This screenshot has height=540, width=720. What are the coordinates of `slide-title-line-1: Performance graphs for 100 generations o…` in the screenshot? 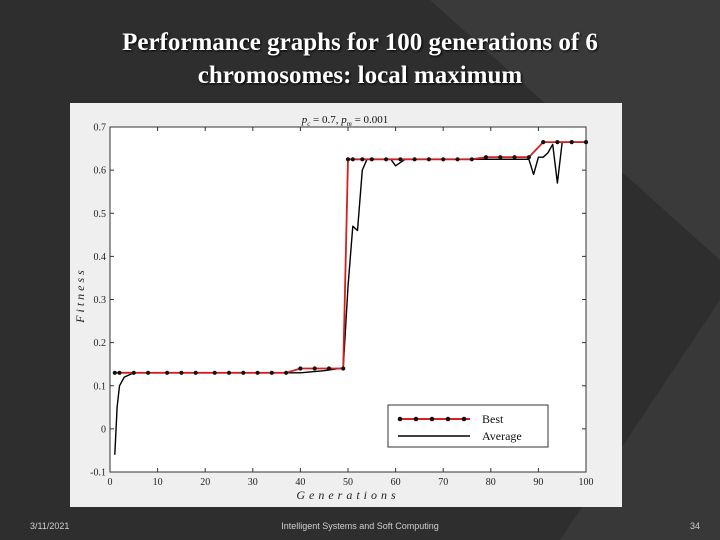 It's located at (360, 42).